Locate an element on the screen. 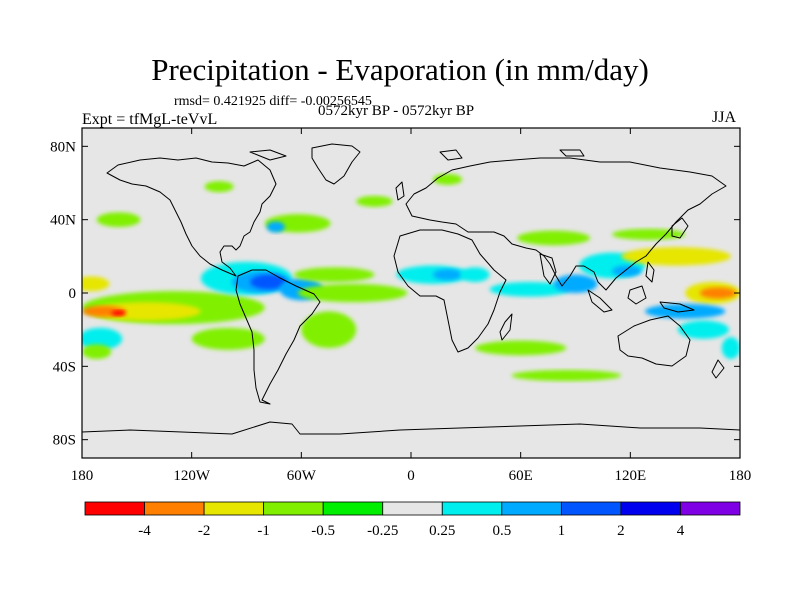 The height and width of the screenshot is (600, 800). colorbar-label: 4 is located at coordinates (681, 531).